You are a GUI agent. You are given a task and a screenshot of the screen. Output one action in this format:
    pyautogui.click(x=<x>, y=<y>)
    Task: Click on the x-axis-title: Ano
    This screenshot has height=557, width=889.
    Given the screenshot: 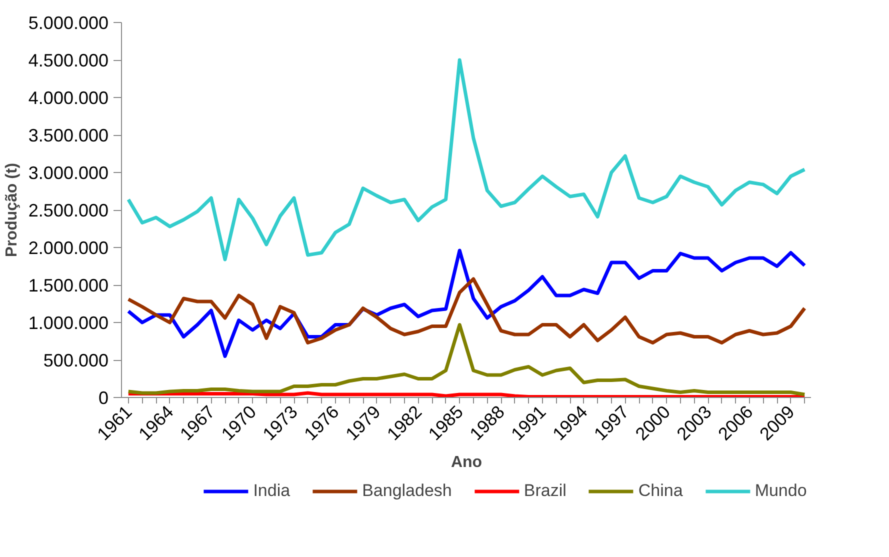 What is the action you would take?
    pyautogui.click(x=466, y=463)
    